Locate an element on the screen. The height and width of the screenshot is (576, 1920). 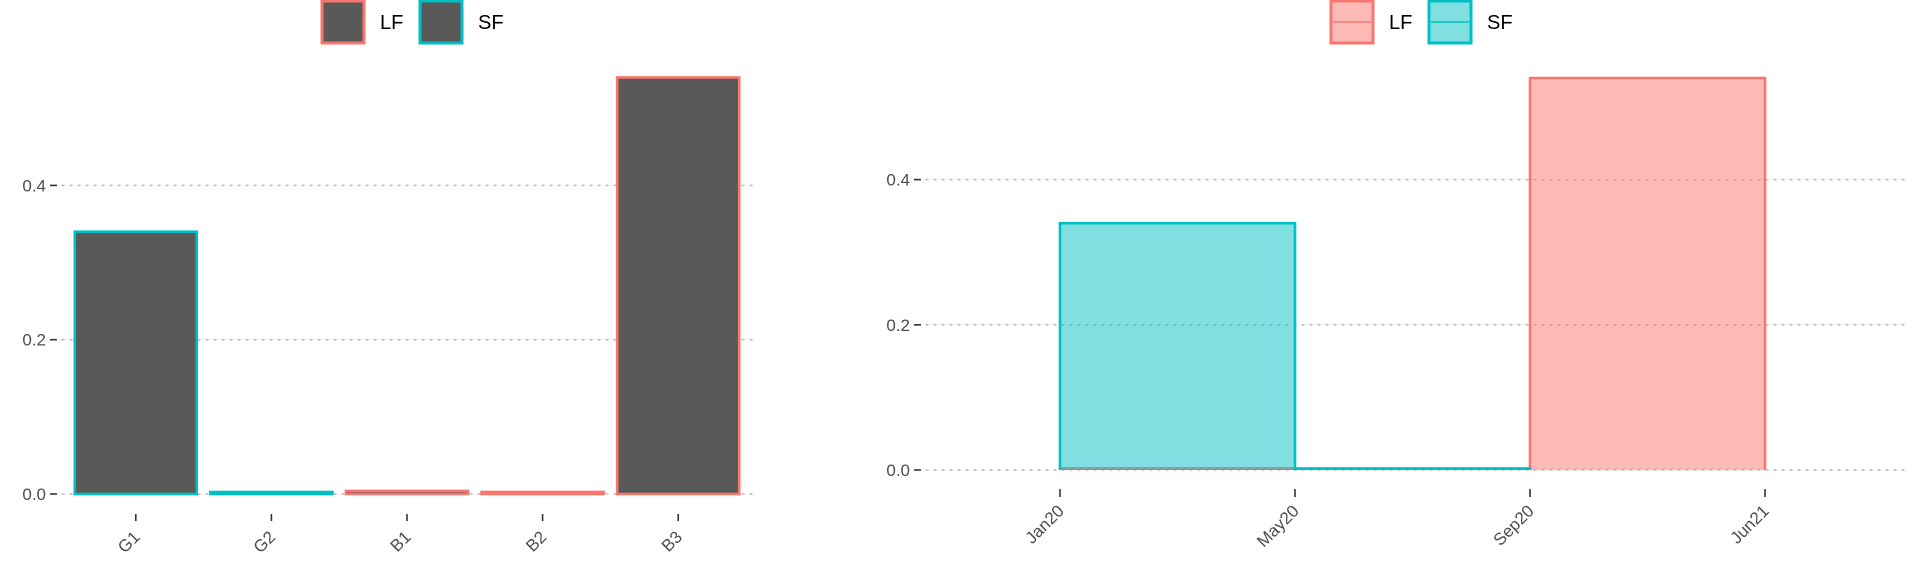
bar-g1 is located at coordinates (136, 363).